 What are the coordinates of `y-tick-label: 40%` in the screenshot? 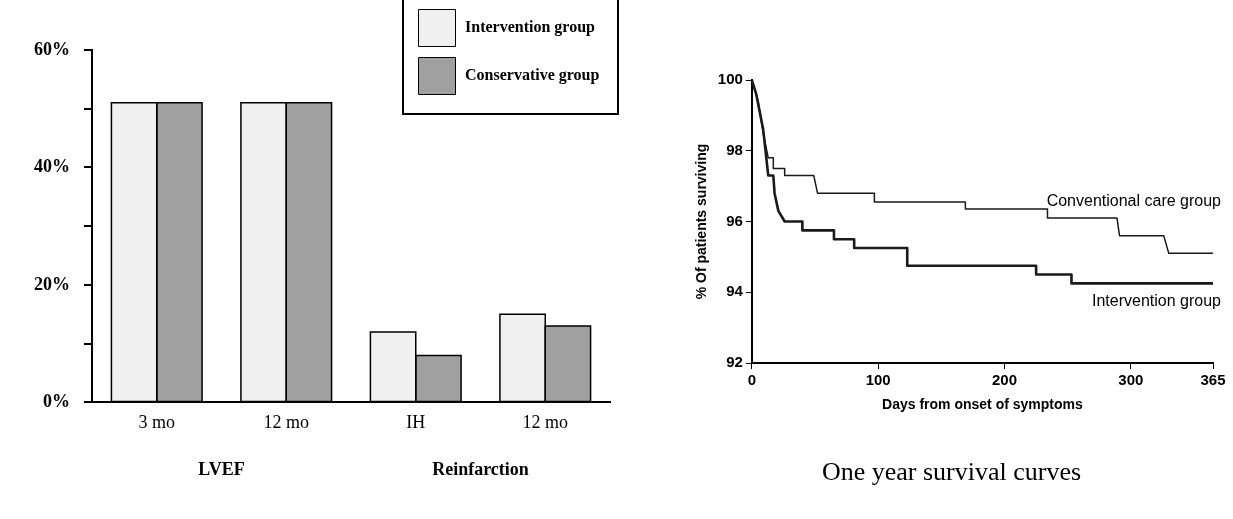 It's located at (52, 166).